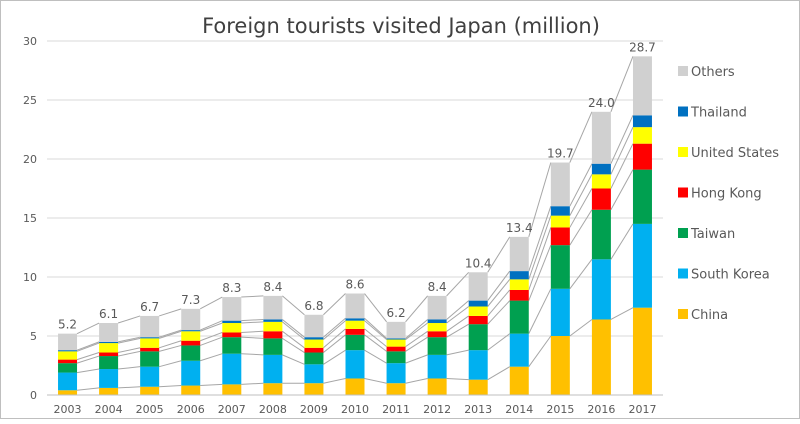  I want to click on bar-taiwan-2008, so click(273, 346).